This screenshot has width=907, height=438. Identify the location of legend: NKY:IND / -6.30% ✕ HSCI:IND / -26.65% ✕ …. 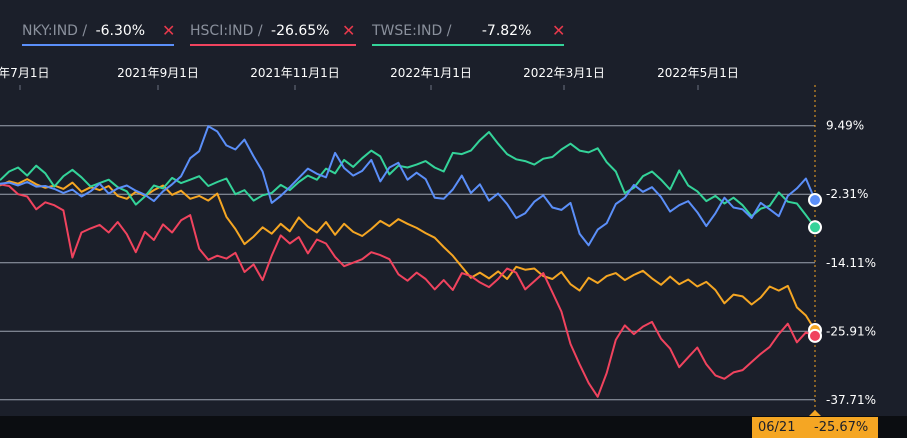
(453, 25).